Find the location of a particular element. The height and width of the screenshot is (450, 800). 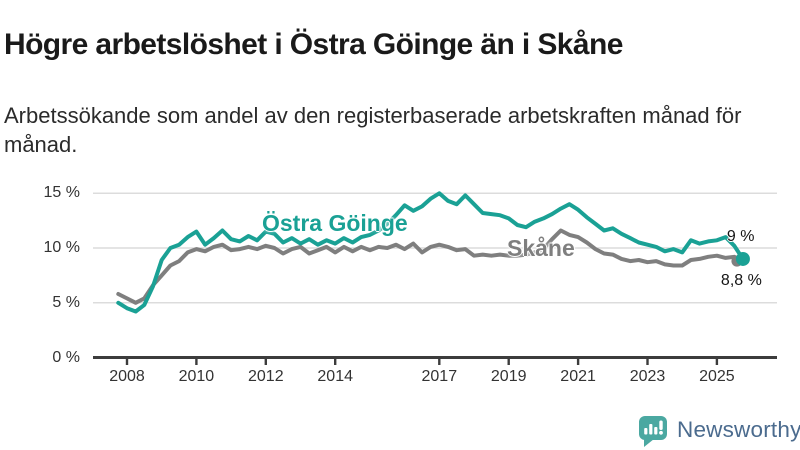

series-line-skane is located at coordinates (430, 266).